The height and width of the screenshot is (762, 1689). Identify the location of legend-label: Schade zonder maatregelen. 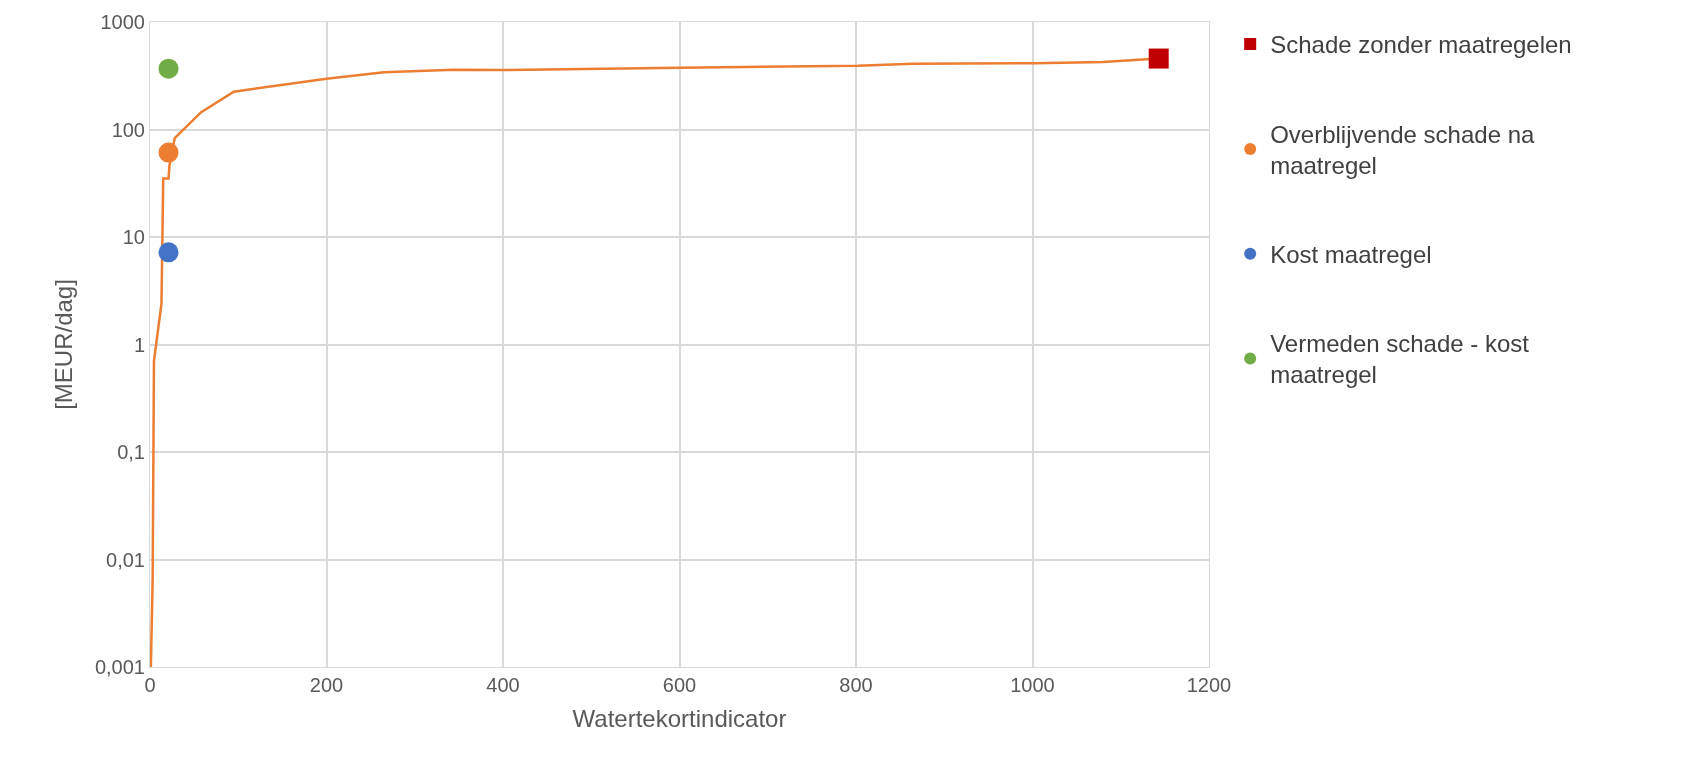
(1421, 45).